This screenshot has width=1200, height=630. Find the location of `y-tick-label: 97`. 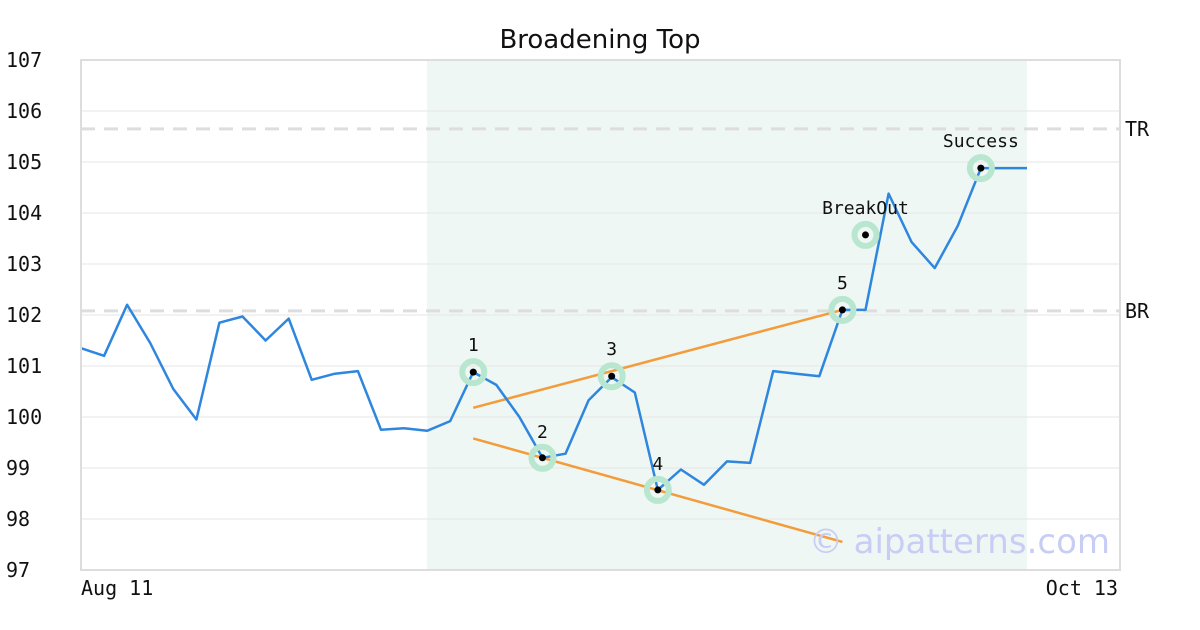

y-tick-label: 97 is located at coordinates (18, 570).